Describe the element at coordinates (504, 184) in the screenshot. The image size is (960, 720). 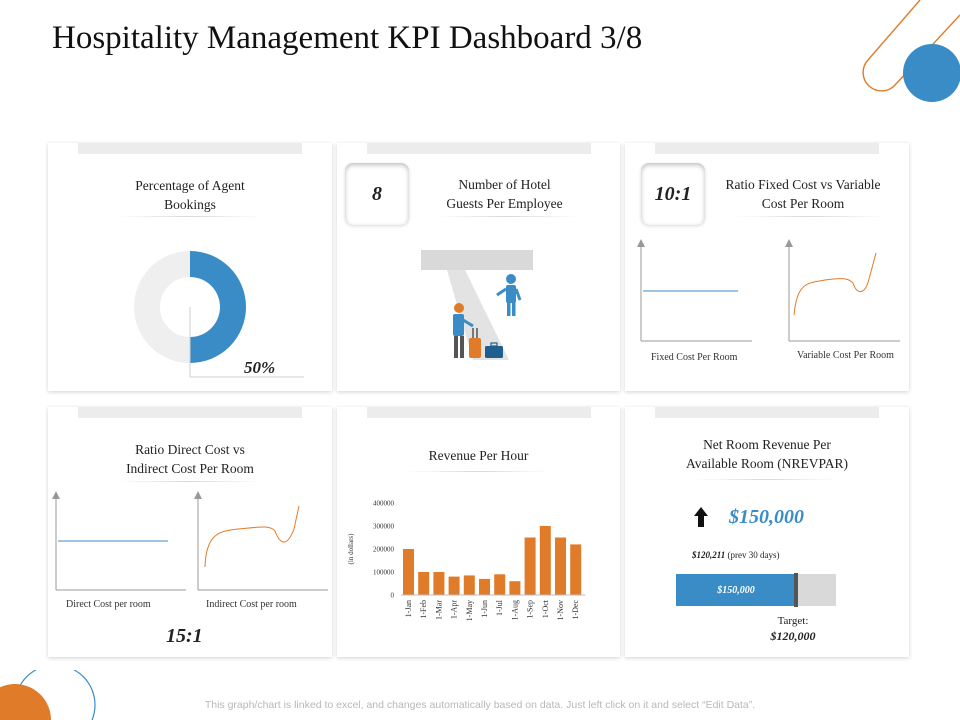
I see `guests-title-line1: Number of Hotel` at that location.